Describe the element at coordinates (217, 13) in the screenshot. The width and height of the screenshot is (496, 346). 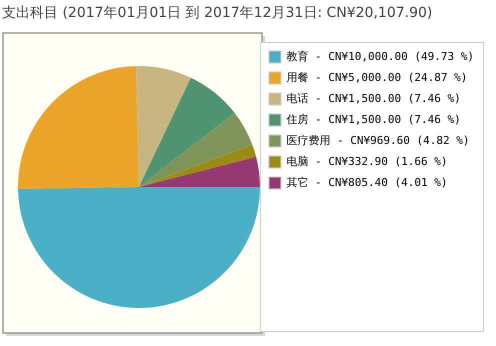
I see `chart-title: 支出科目 (2017年01月01日 到 2017年12月31日: CN¥20,107.90)` at that location.